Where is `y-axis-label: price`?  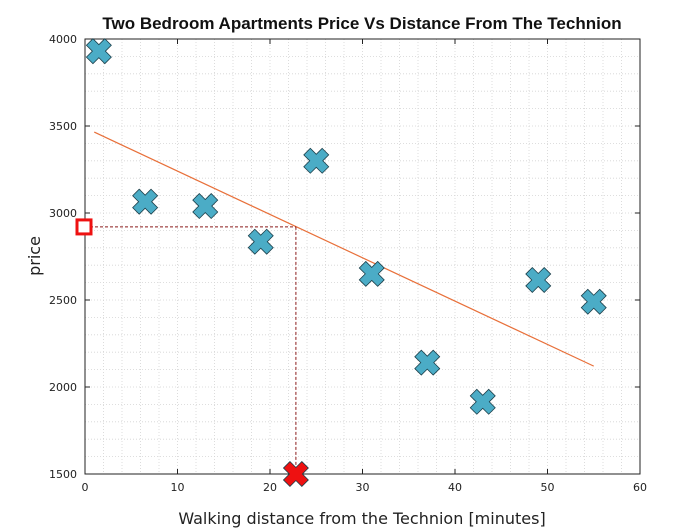
y-axis-label: price is located at coordinates (34, 256).